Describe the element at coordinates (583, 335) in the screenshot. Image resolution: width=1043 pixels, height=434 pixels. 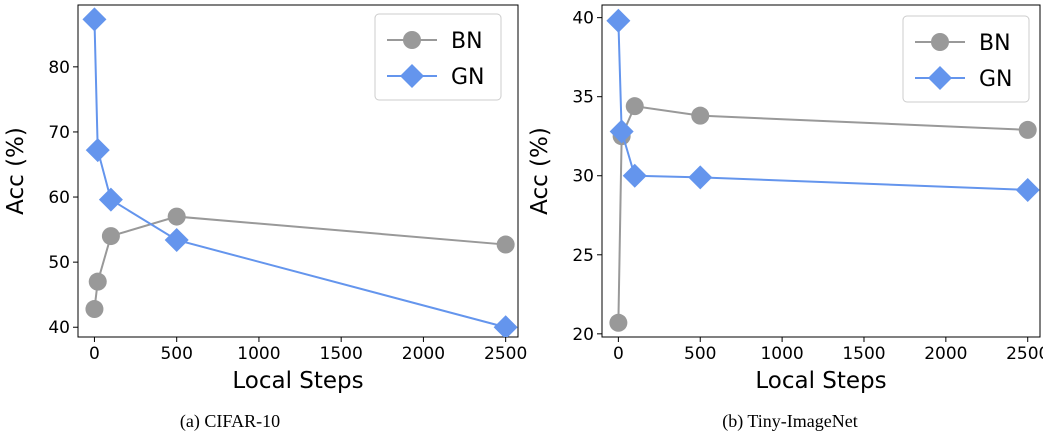
I see `y-tick-label: 20` at that location.